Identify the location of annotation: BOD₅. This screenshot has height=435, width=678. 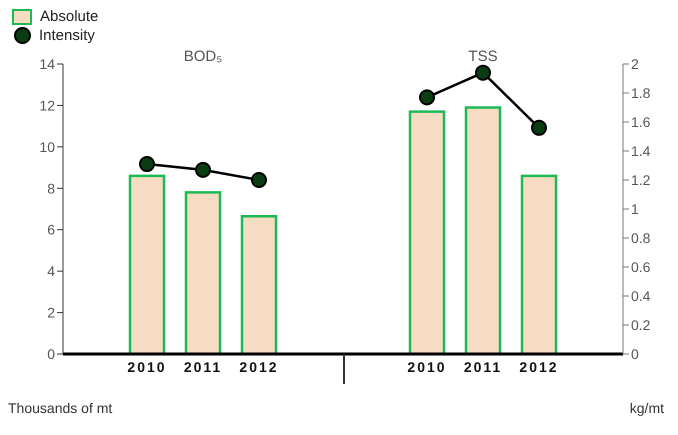
(203, 56).